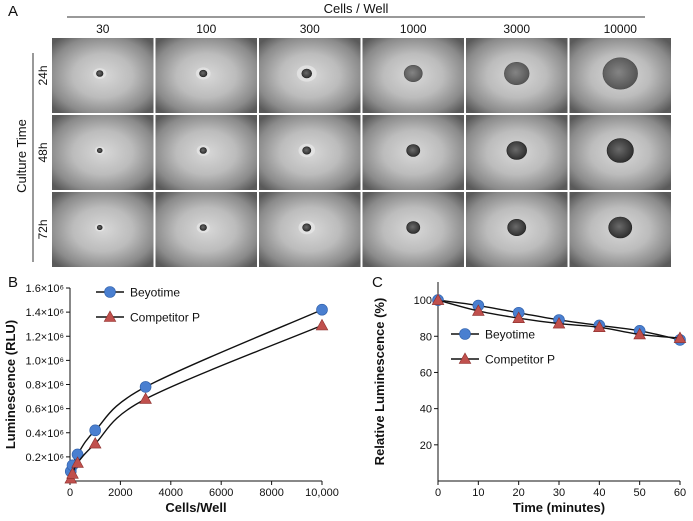  I want to click on x-tick-label: 4000, so click(171, 493).